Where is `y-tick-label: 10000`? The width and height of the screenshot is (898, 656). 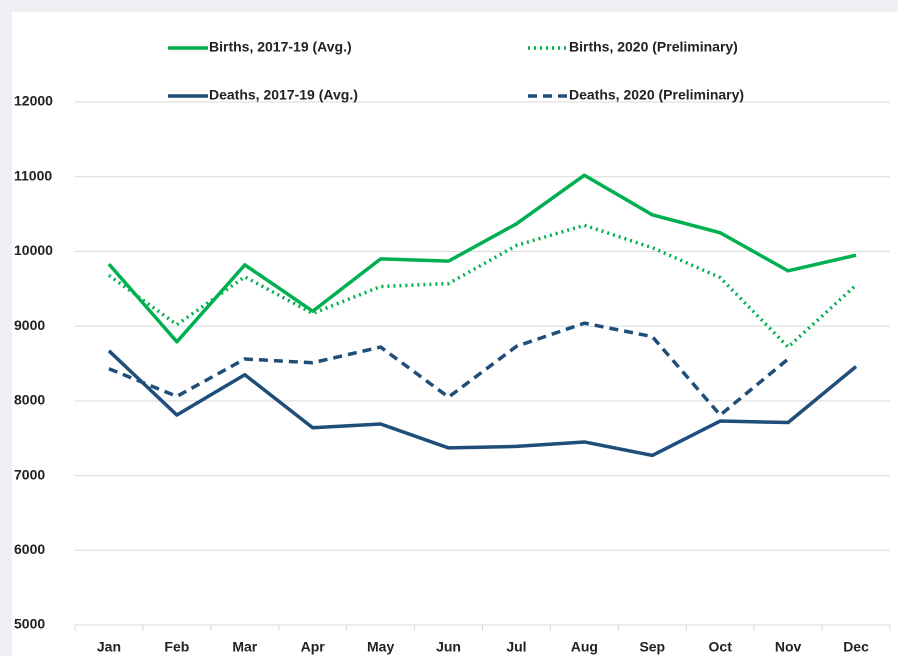 y-tick-label: 10000 is located at coordinates (33, 250).